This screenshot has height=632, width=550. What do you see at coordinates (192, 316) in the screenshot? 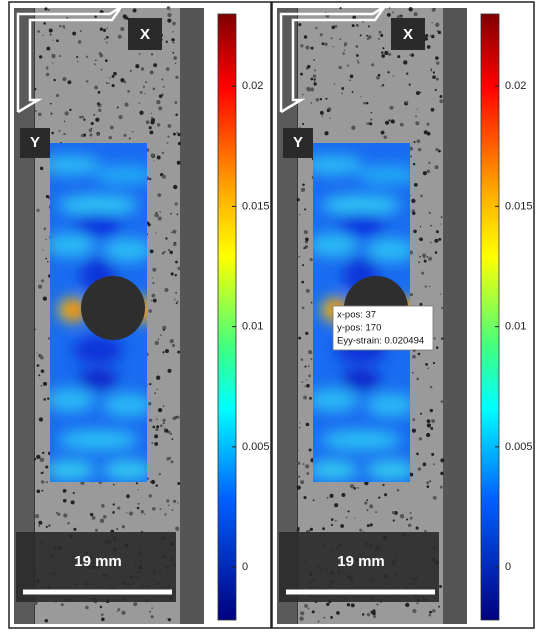
I see `grip-edge` at bounding box center [192, 316].